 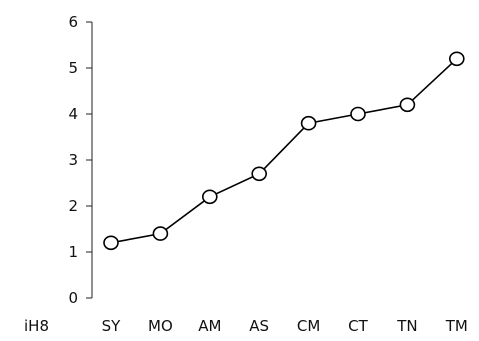 I want to click on y-tick-label: 1, so click(x=73, y=252).